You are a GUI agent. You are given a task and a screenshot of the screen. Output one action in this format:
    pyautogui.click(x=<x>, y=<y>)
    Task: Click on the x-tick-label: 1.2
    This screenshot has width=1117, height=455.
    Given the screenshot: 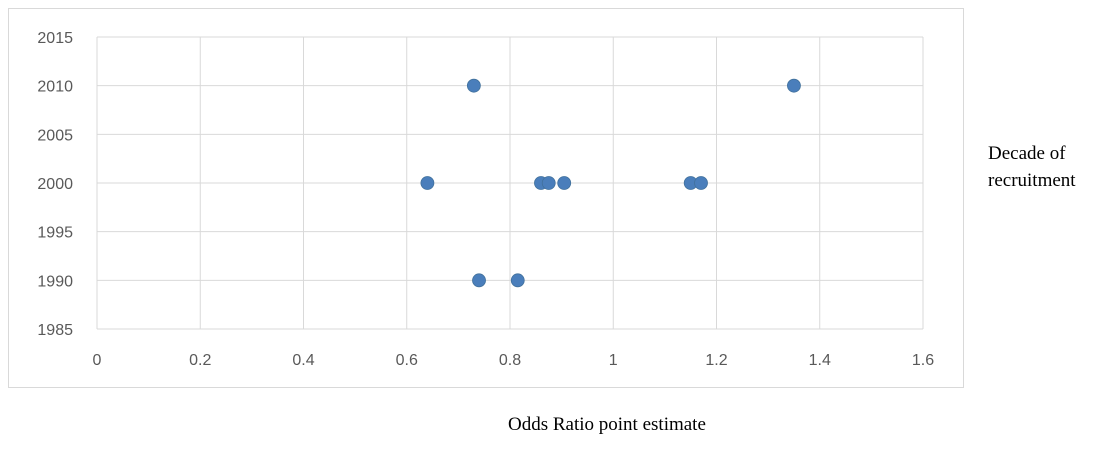 What is the action you would take?
    pyautogui.click(x=716, y=360)
    